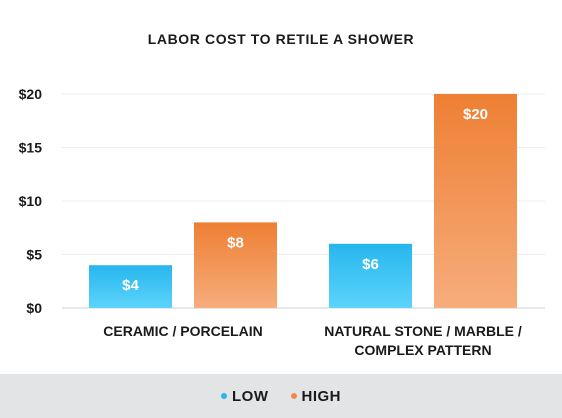  What do you see at coordinates (370, 264) in the screenshot?
I see `data-label-low-2: $6` at bounding box center [370, 264].